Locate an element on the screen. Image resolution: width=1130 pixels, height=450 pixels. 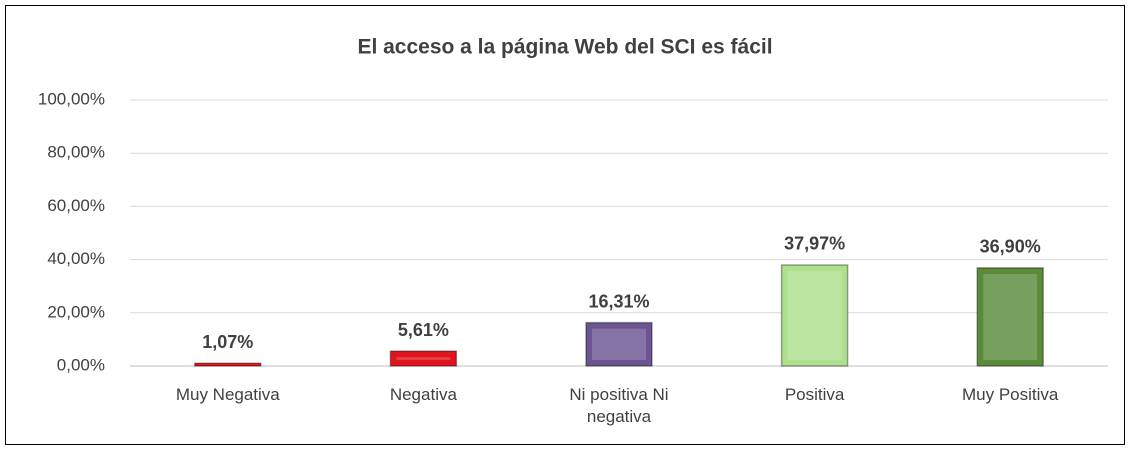
x-tick-label: Muy Negativa is located at coordinates (227, 394).